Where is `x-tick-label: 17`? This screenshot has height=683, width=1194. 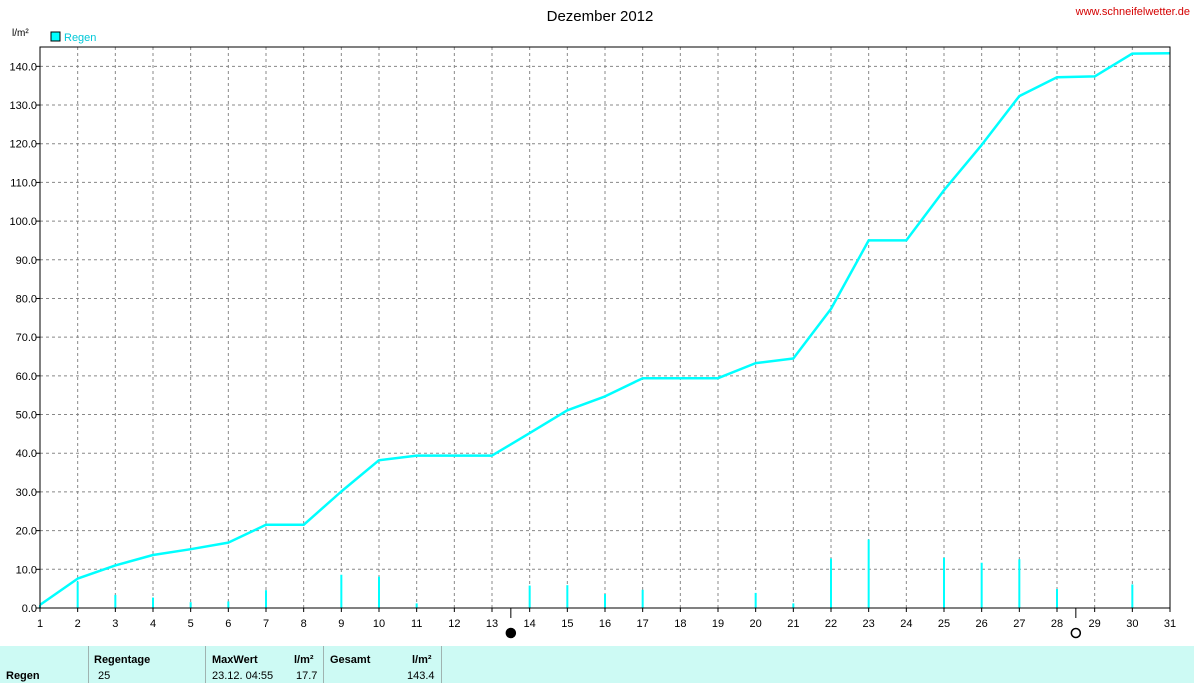 x-tick-label: 17 is located at coordinates (643, 624).